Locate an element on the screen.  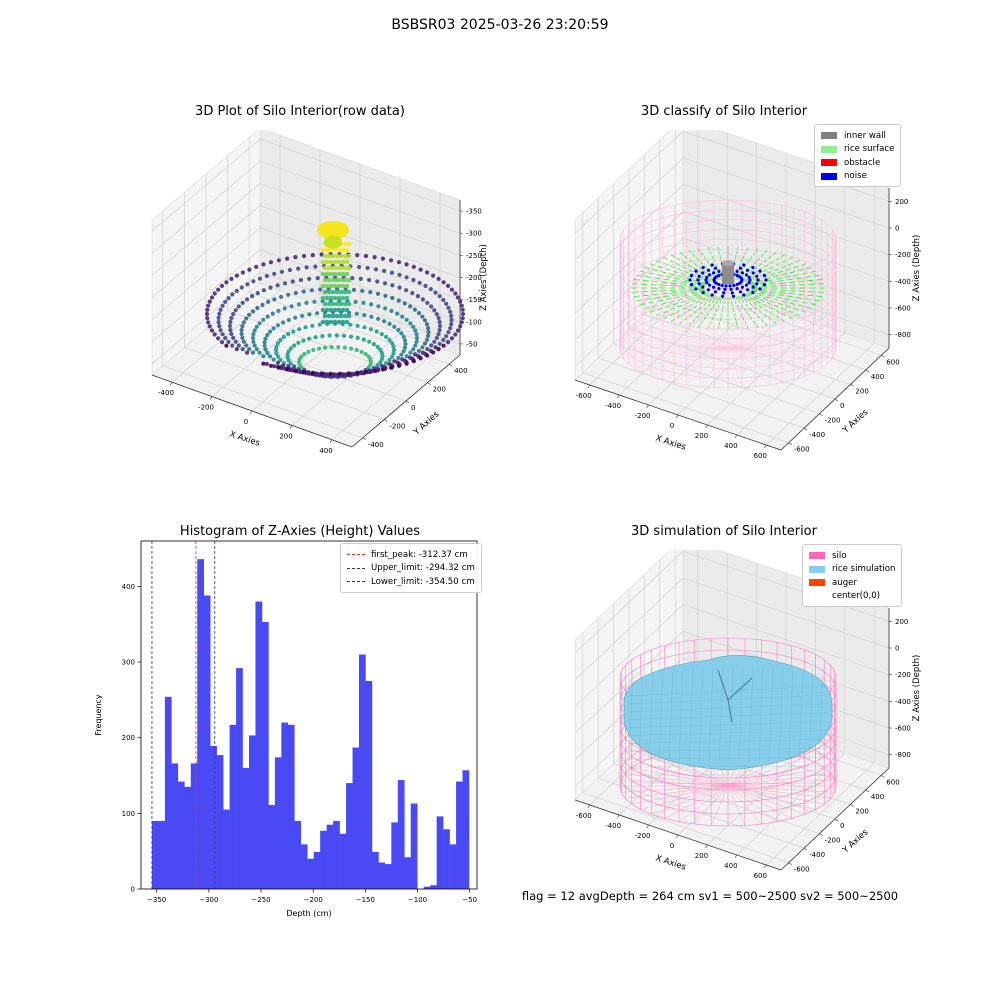
center-swatch is located at coordinates (817, 596).